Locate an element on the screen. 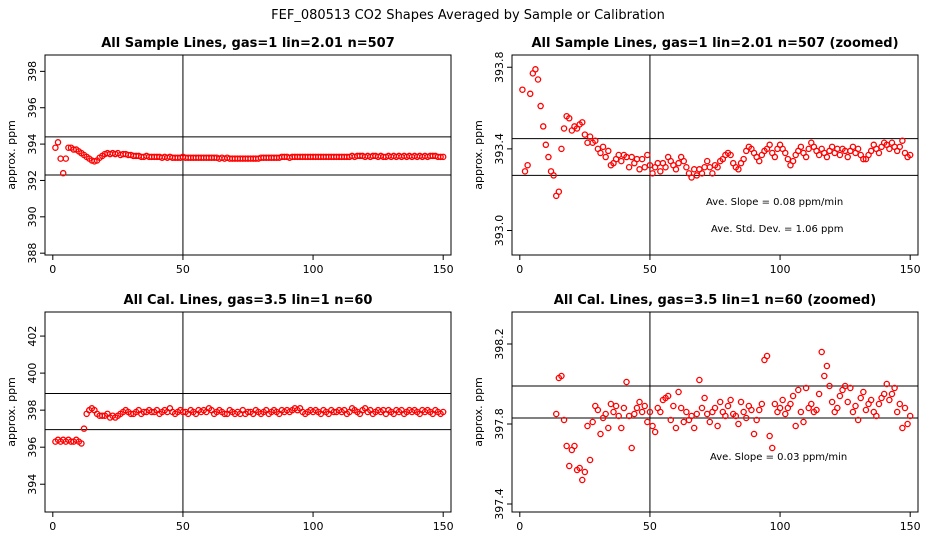 Image resolution: width=936 pixels, height=540 pixels. y-tick-label: 396 is located at coordinates (32, 107).